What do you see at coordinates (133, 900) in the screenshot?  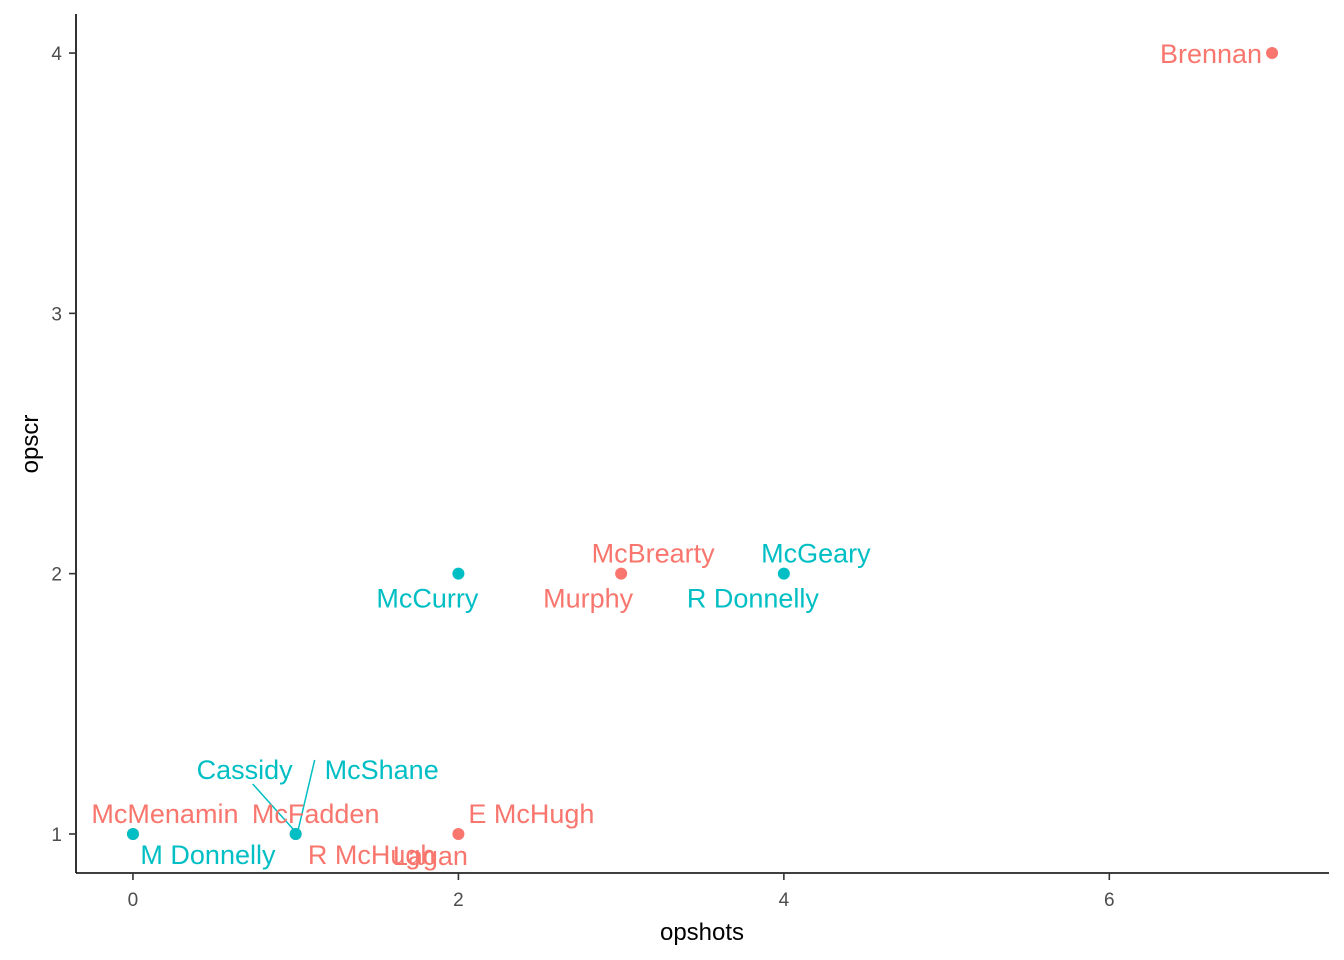 I see `x-tick-label: 0` at bounding box center [133, 900].